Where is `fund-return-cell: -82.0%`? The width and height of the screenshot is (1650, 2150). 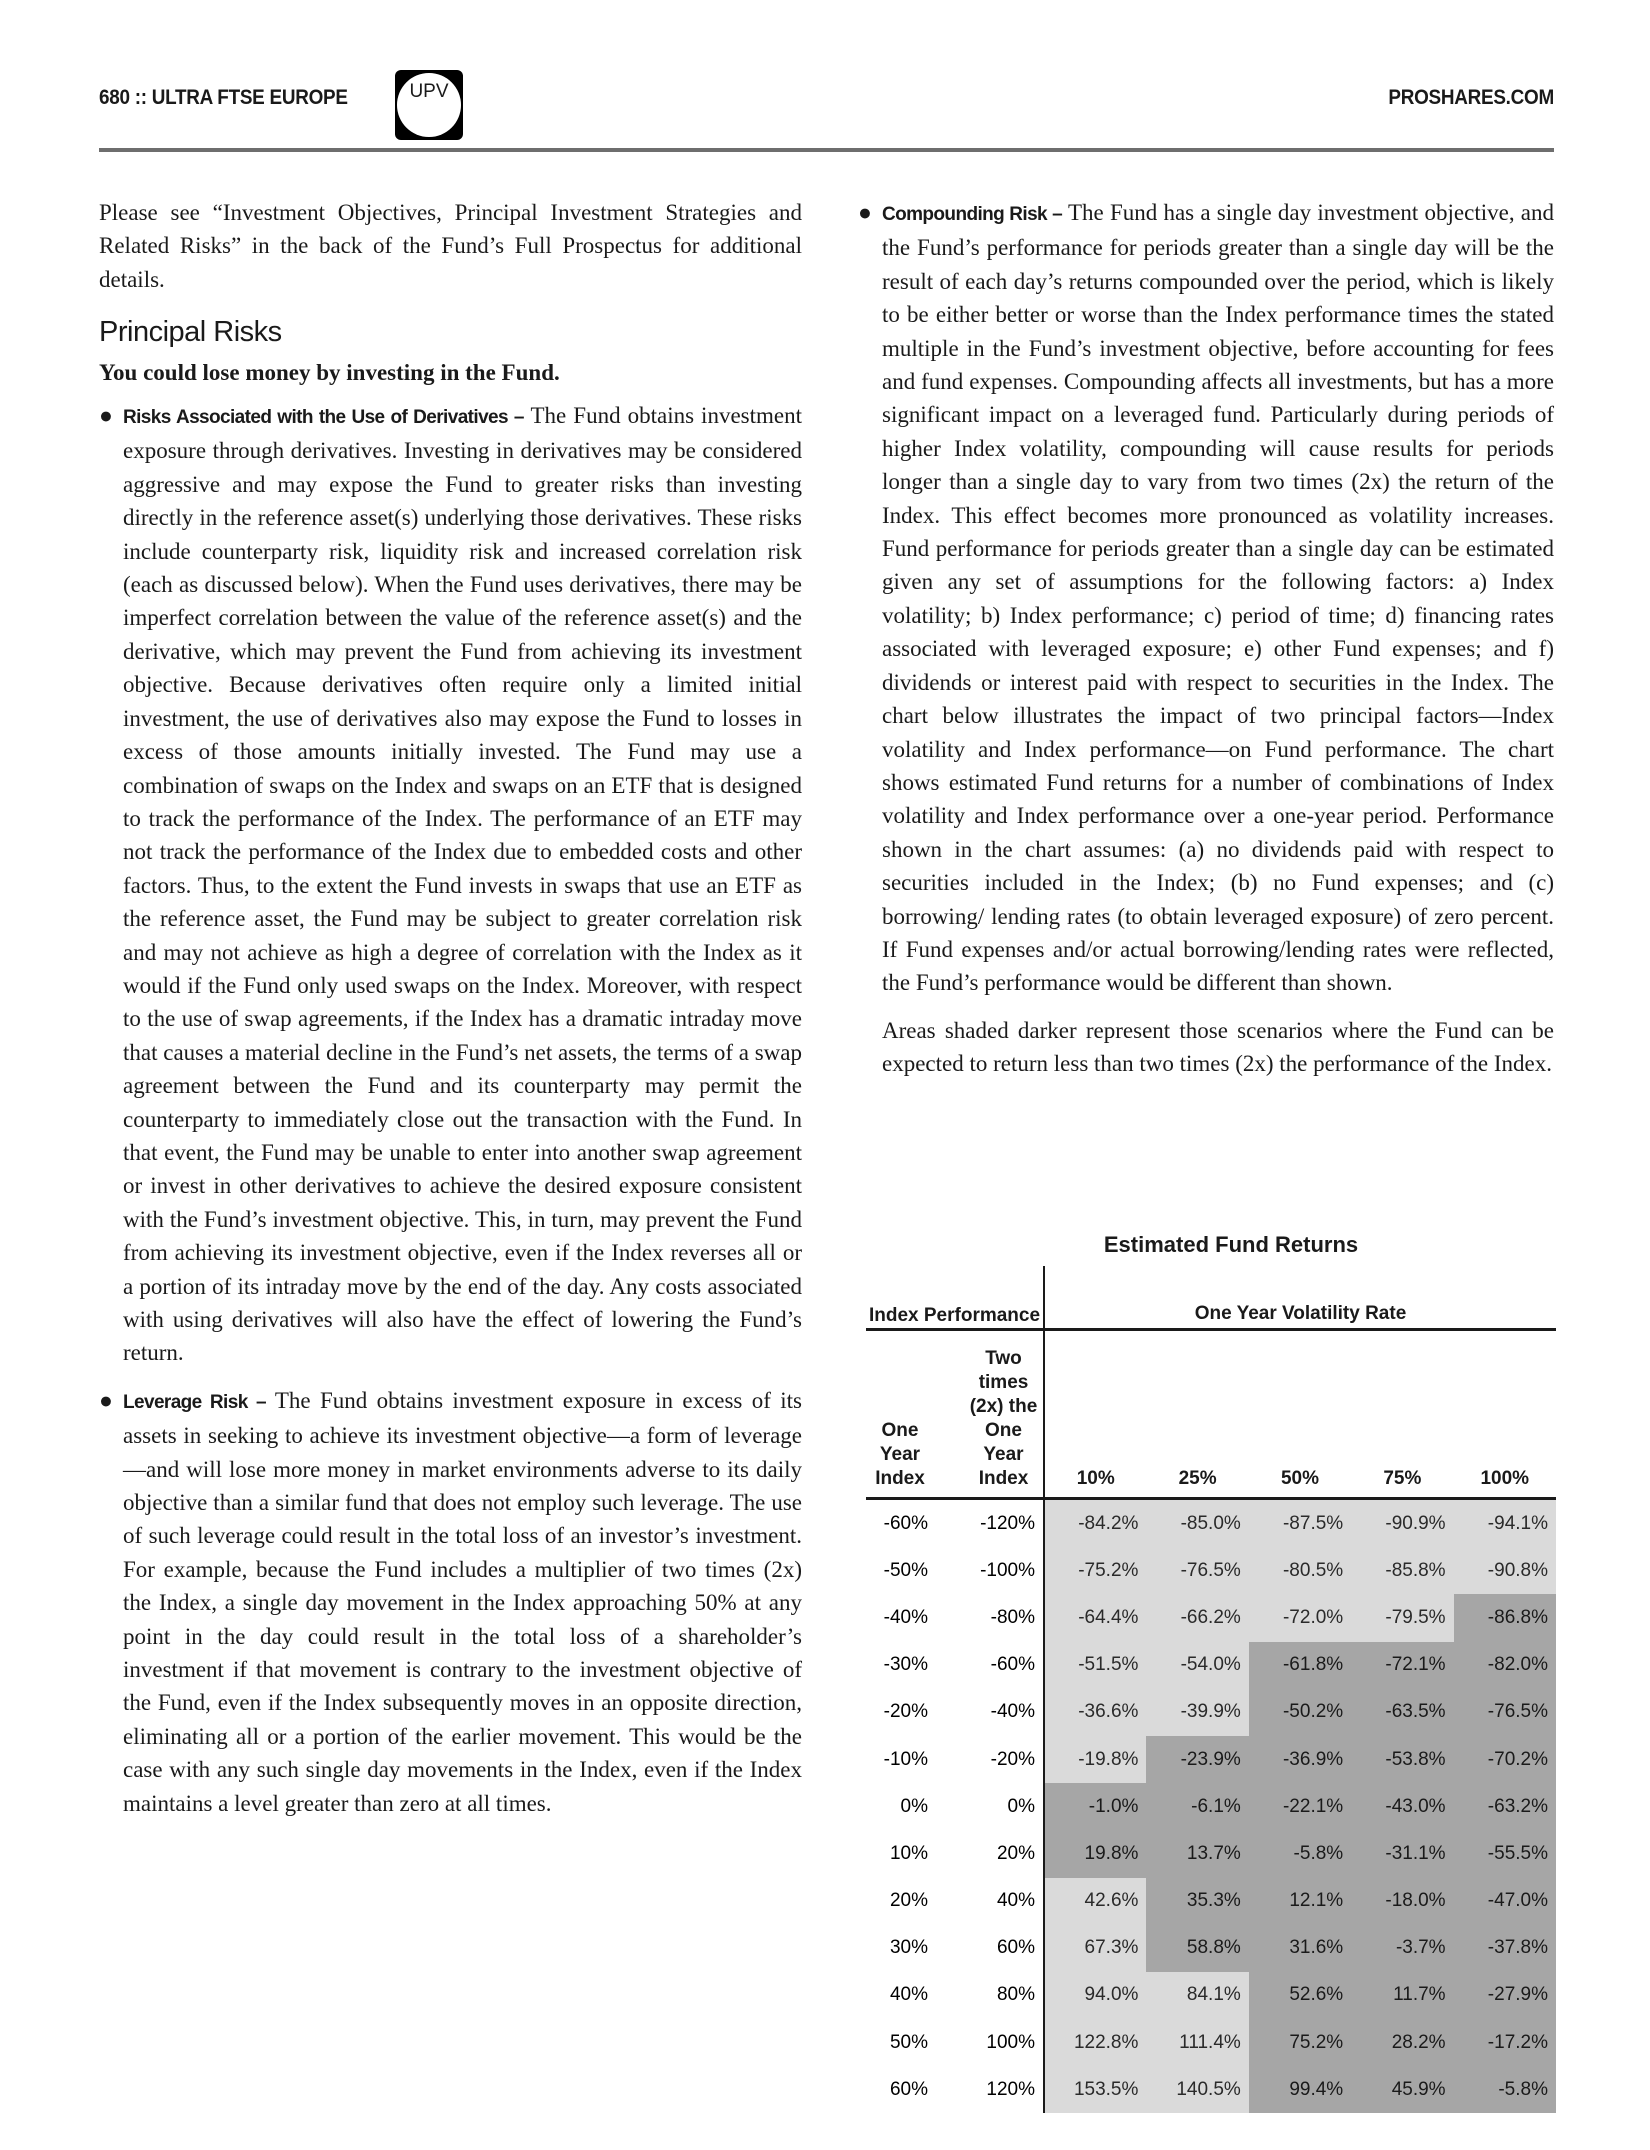
fund-return-cell: -82.0% is located at coordinates (1504, 1665).